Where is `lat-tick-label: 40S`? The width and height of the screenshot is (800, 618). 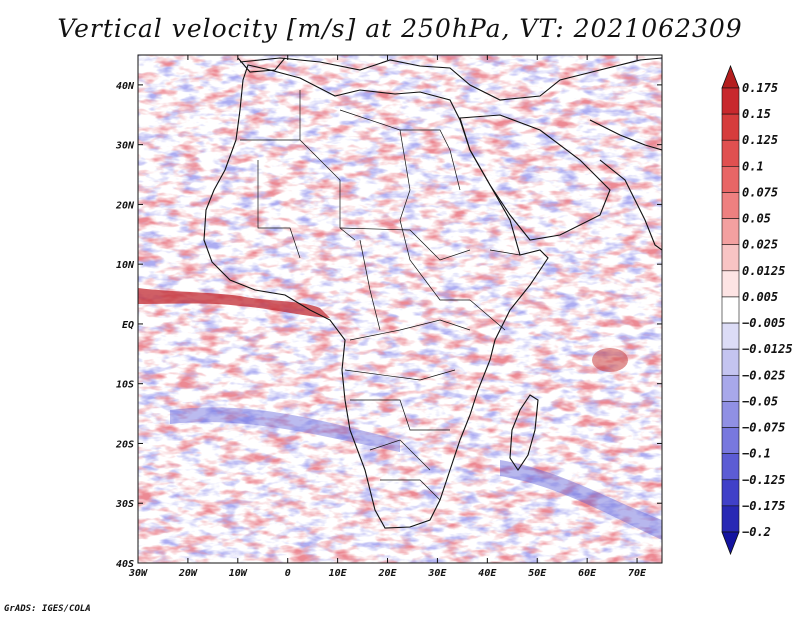
lat-tick-label: 40S is located at coordinates (125, 564).